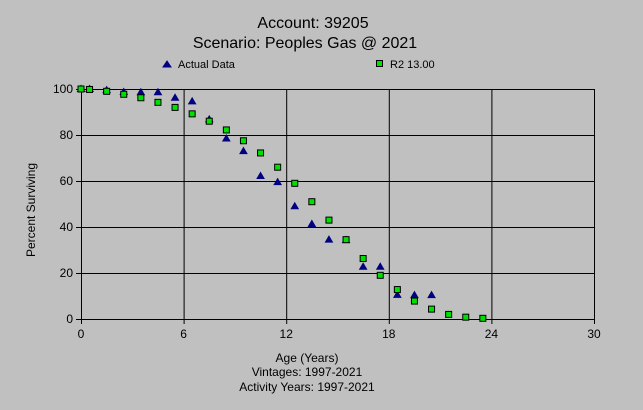 The height and width of the screenshot is (410, 643). What do you see at coordinates (307, 387) in the screenshot?
I see `activity-years-label: Activity Years: 1997-2021` at bounding box center [307, 387].